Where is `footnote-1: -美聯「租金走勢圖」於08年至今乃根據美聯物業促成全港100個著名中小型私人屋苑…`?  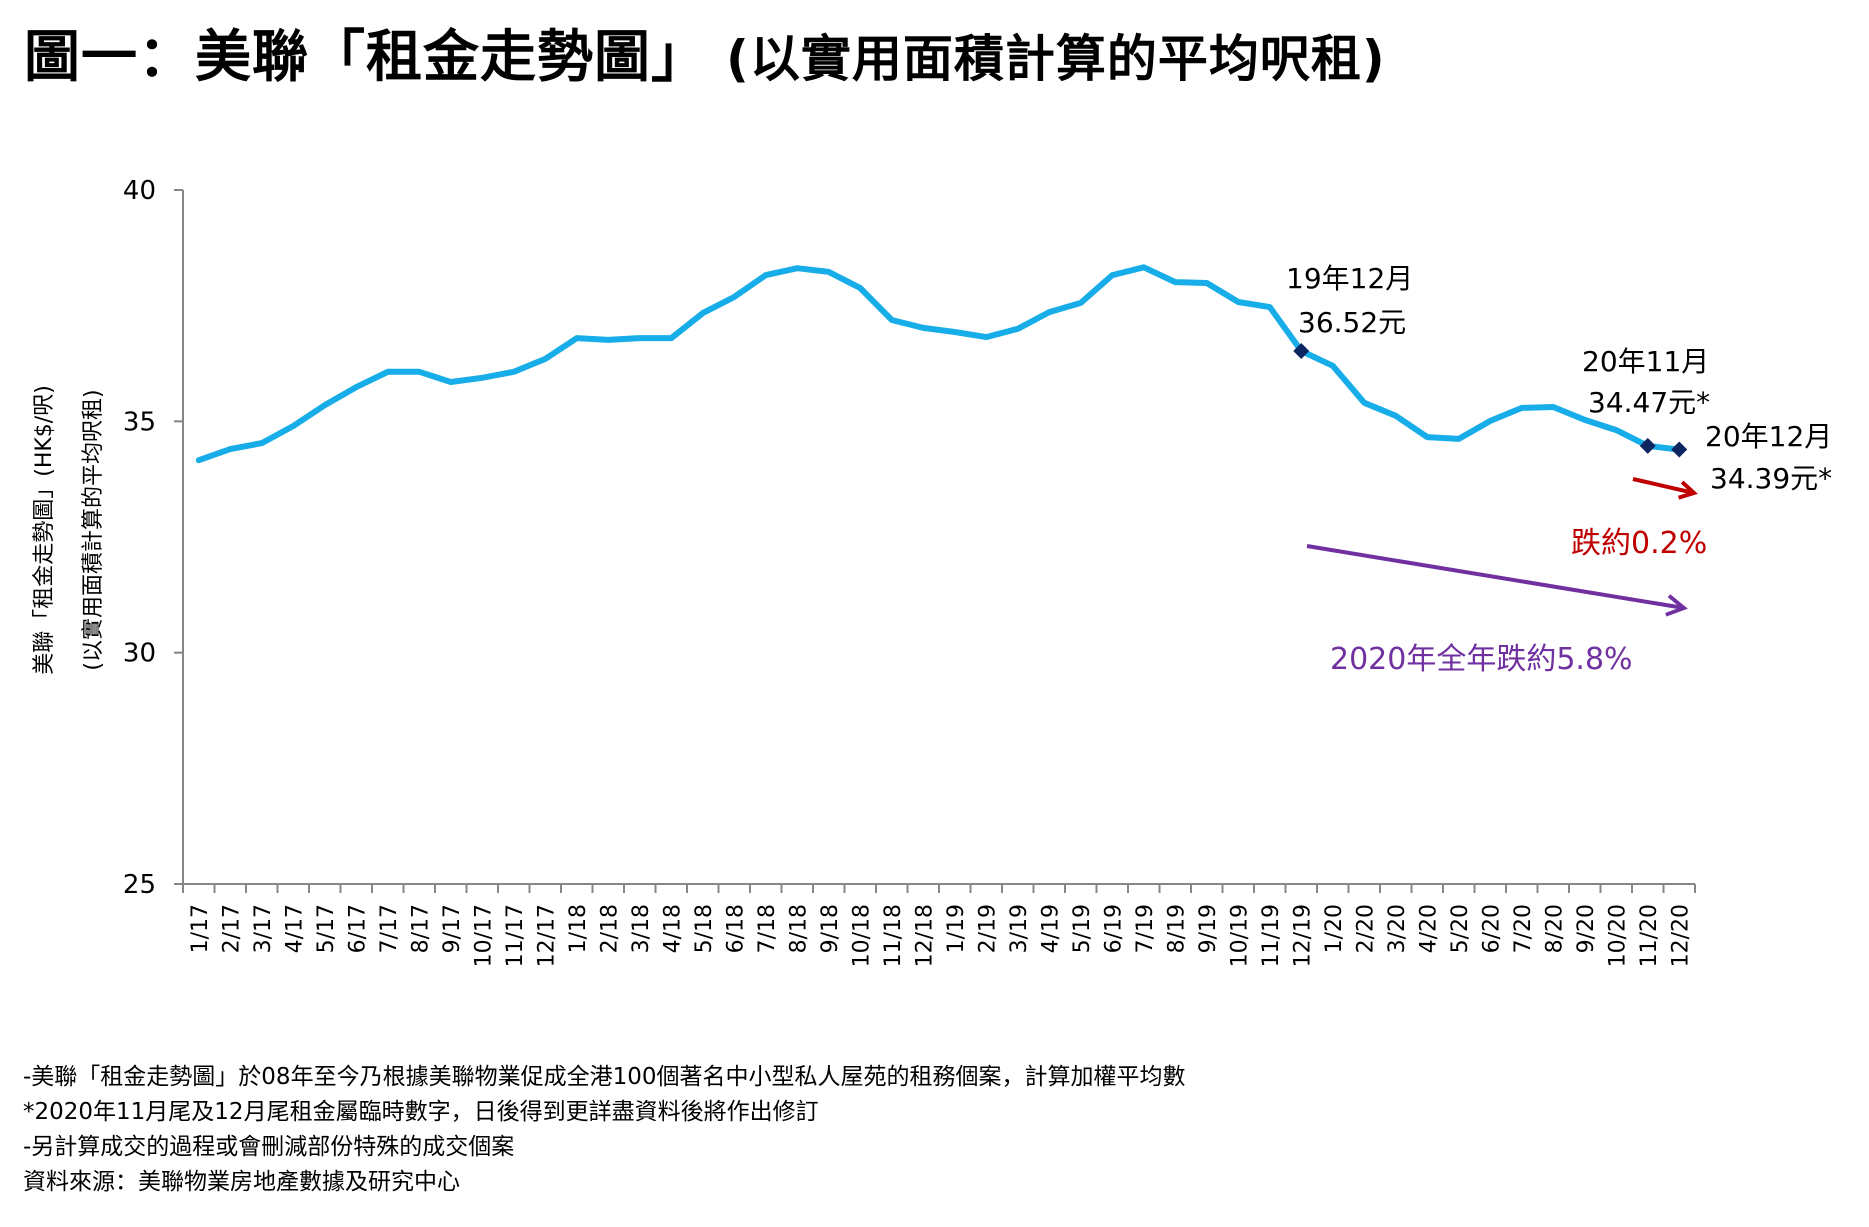
footnote-1: -美聯「租金走勢圖」於08年至今乃根據美聯物業促成全港100個著名中小型私人屋苑… is located at coordinates (604, 1077).